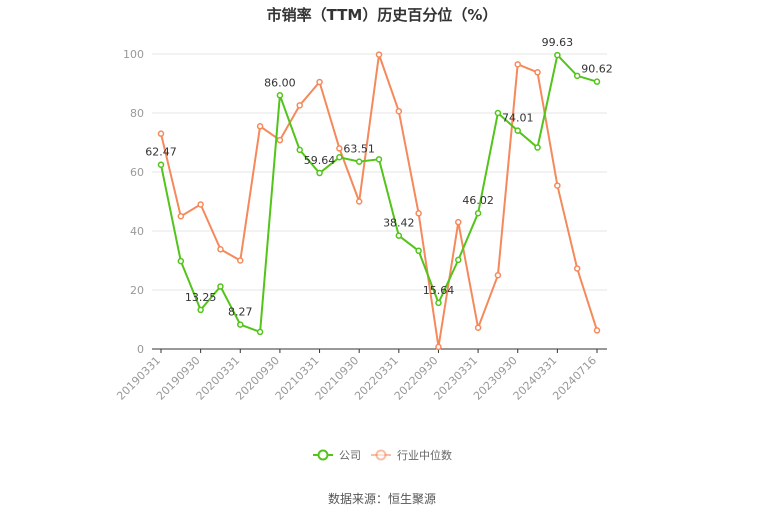 Image resolution: width=765 pixels, height=517 pixels. Describe the element at coordinates (478, 200) in the screenshot. I see `data-label: 46.02` at that location.